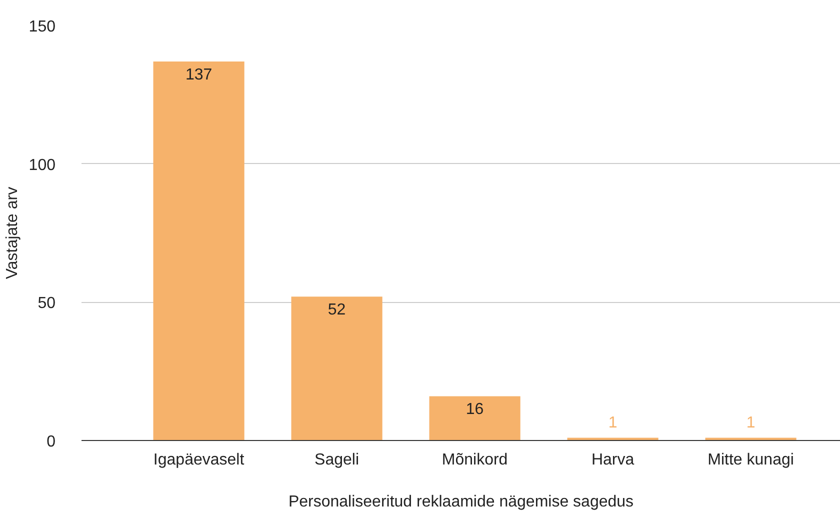 The width and height of the screenshot is (840, 513). What do you see at coordinates (51, 442) in the screenshot?
I see `y-tick-label: 0` at bounding box center [51, 442].